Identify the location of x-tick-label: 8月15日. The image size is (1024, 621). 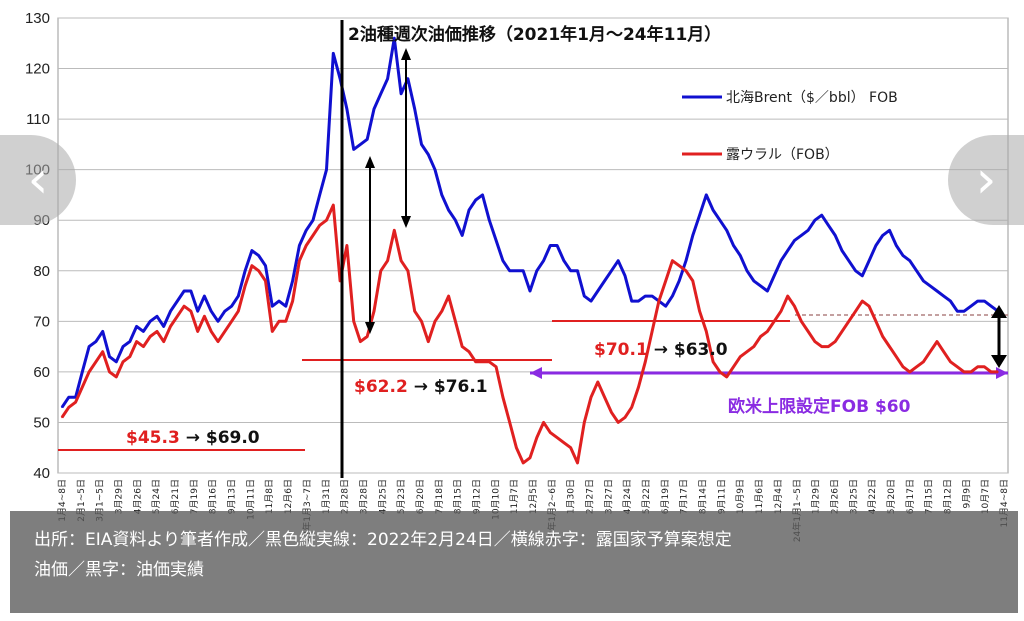
(458, 496).